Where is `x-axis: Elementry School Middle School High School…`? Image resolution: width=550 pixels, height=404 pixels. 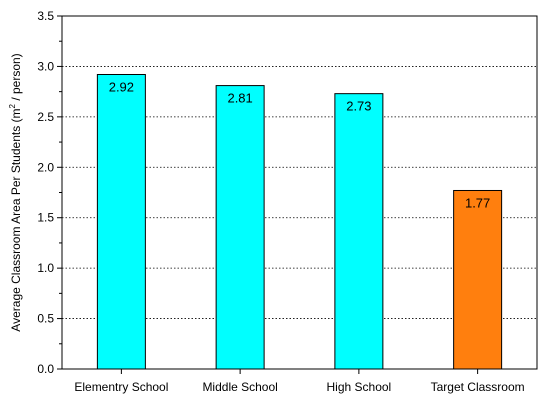 x-axis: Elementry School Middle School High School… is located at coordinates (299, 381).